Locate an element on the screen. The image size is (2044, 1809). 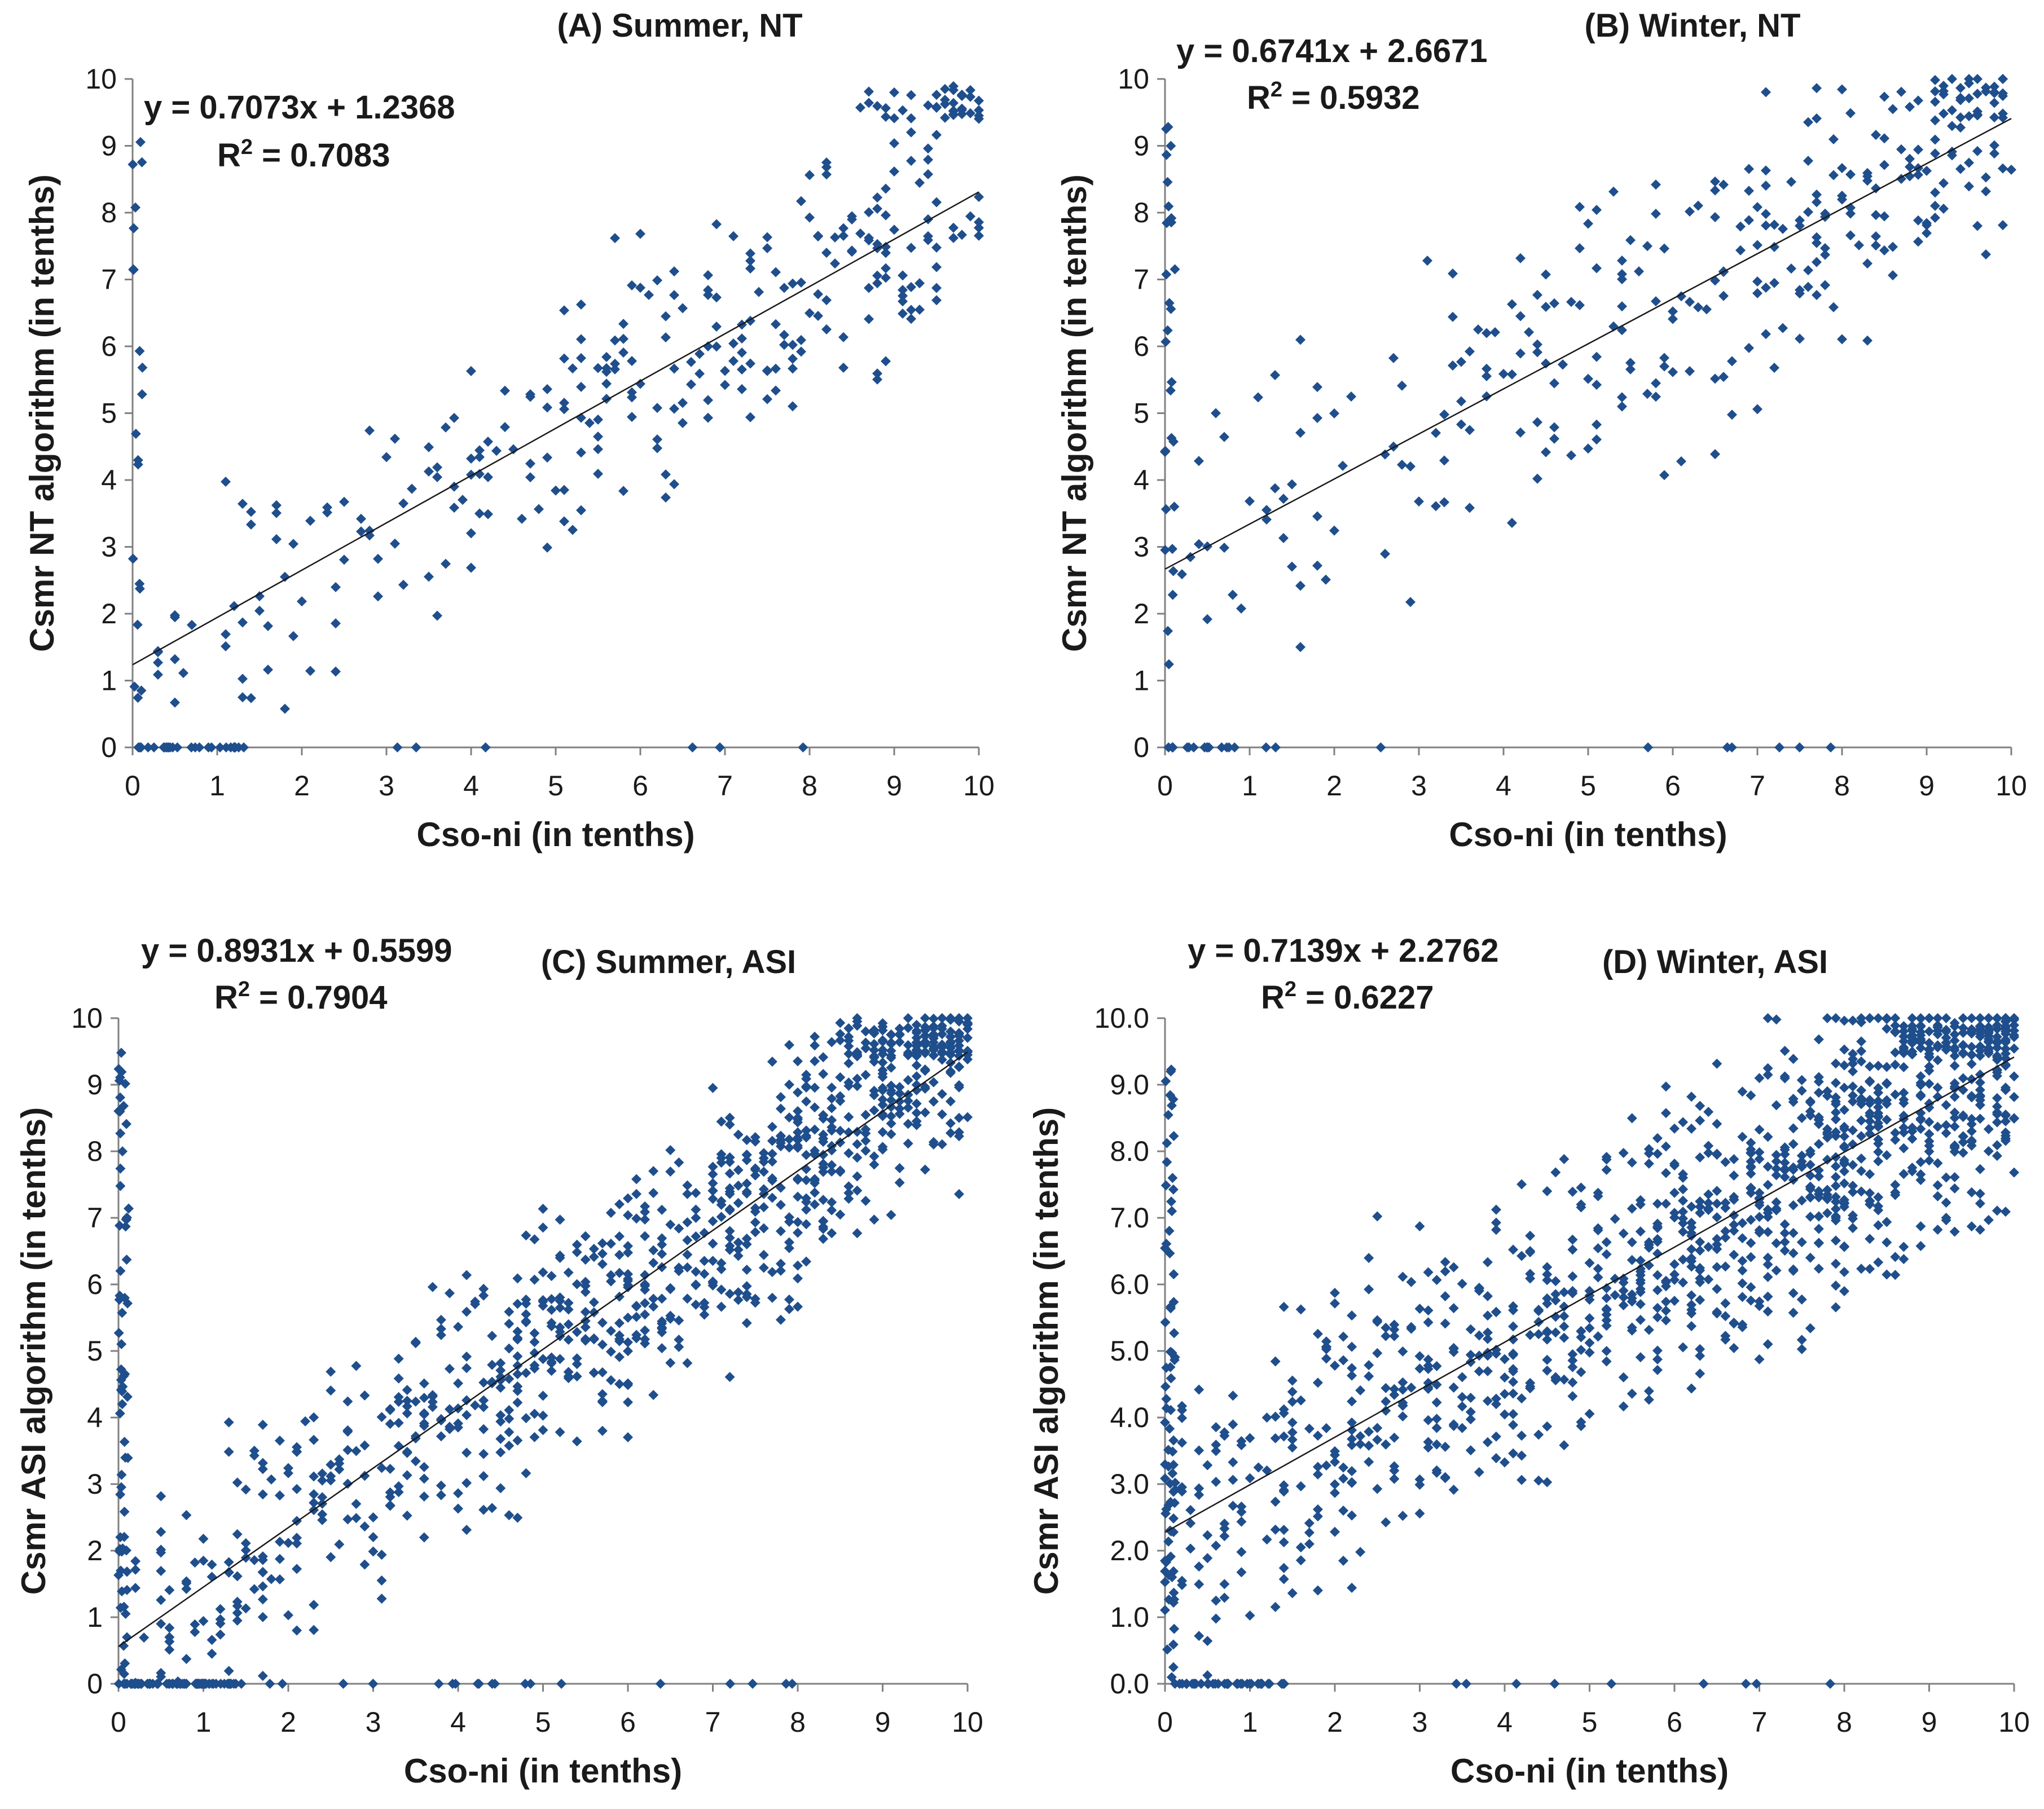
r-squared: R2 = 0.7083 is located at coordinates (303, 154).